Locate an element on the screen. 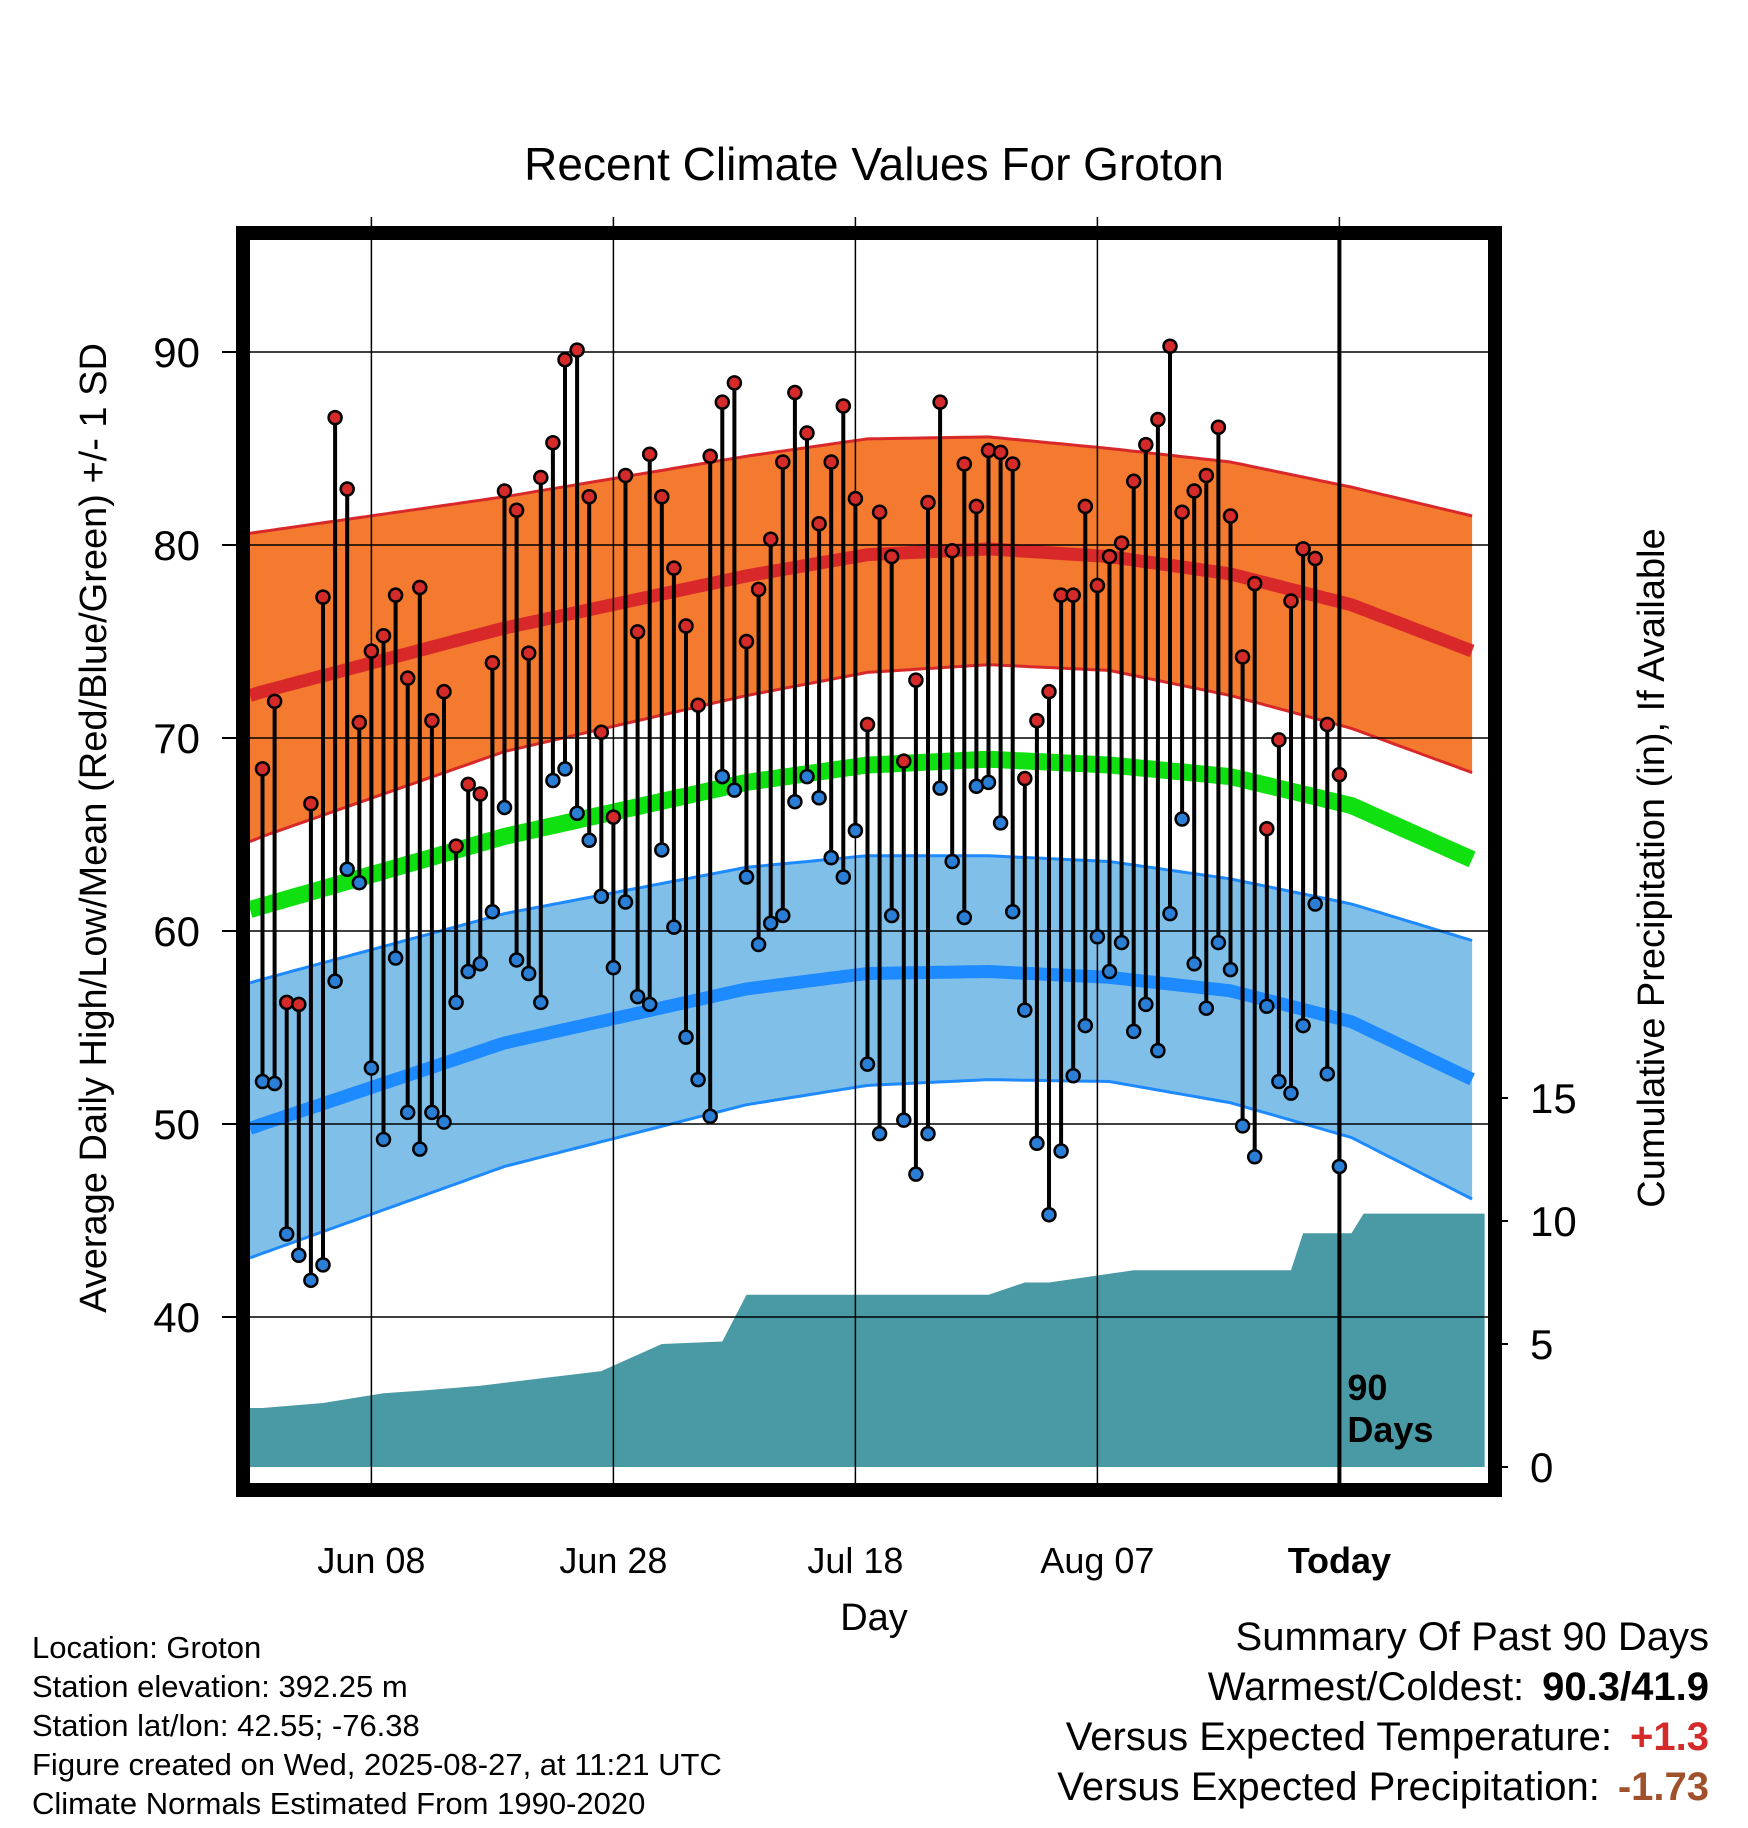 This screenshot has width=1748, height=1828. precip-value: -1.73 is located at coordinates (1663, 1787).